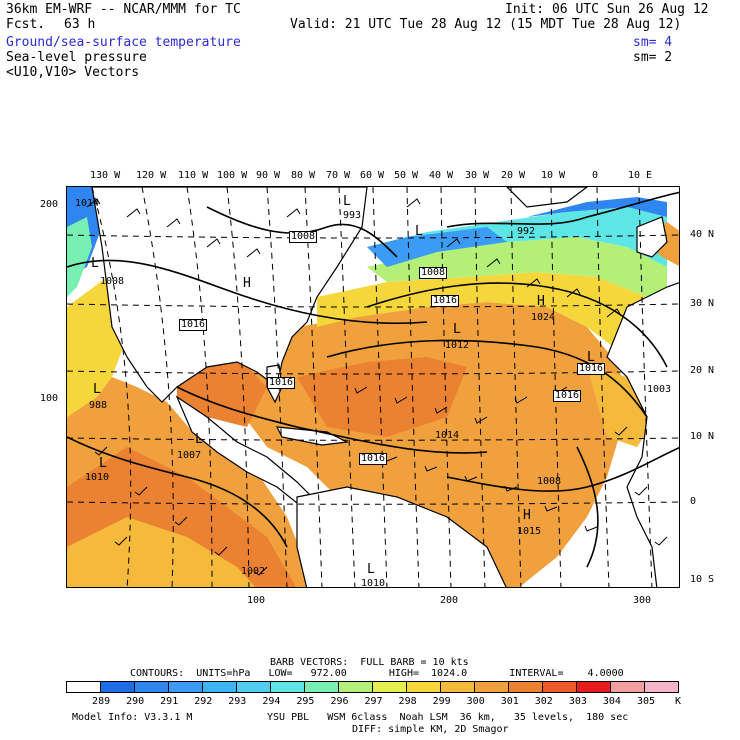 This screenshot has height=740, width=740. What do you see at coordinates (369, 662) in the screenshot?
I see `barb-vectors-note: BARB VECTORS: FULL BARB = 10 kts` at bounding box center [369, 662].